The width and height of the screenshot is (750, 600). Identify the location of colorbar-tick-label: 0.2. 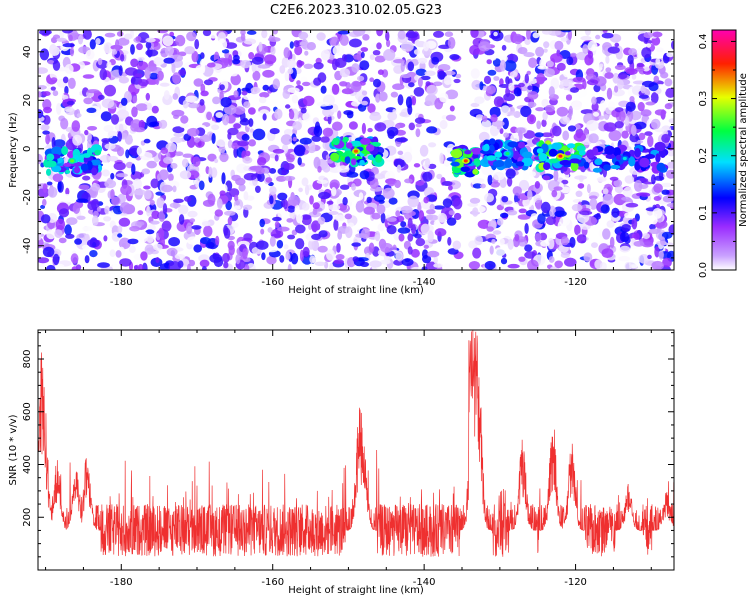
(703, 156).